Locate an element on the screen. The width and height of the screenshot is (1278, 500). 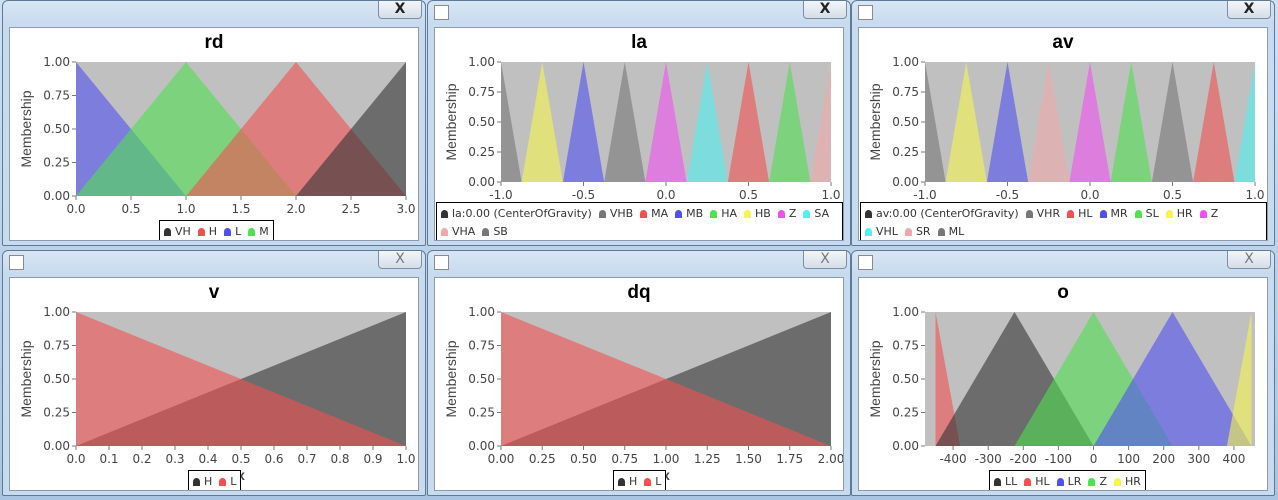
series-ha is located at coordinates (790, 122).